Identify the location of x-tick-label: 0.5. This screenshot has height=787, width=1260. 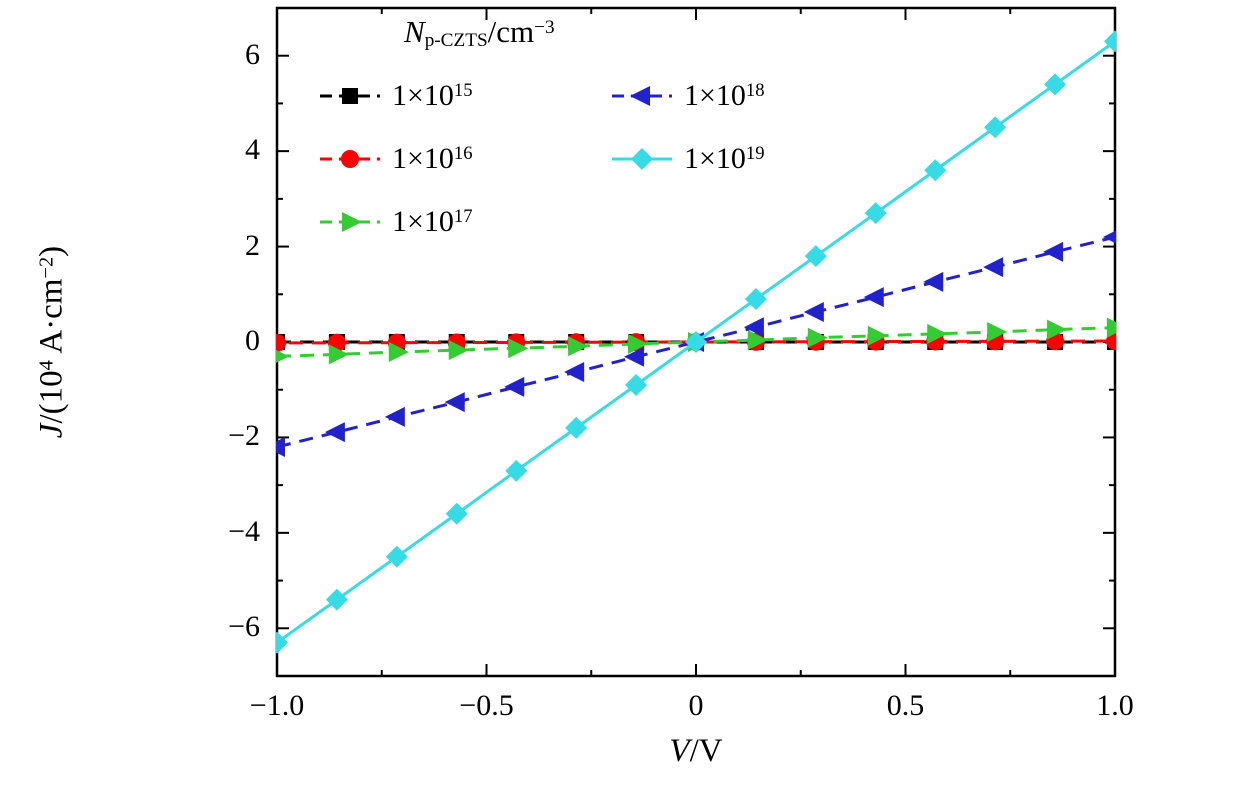
(905, 705).